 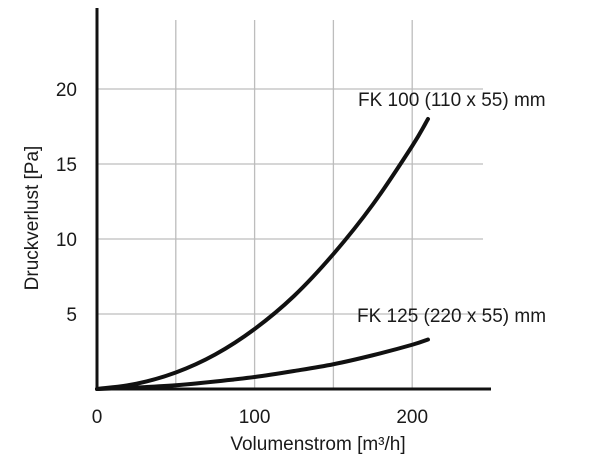 I want to click on x-tick-labels: 0 100 200, so click(x=260, y=417).